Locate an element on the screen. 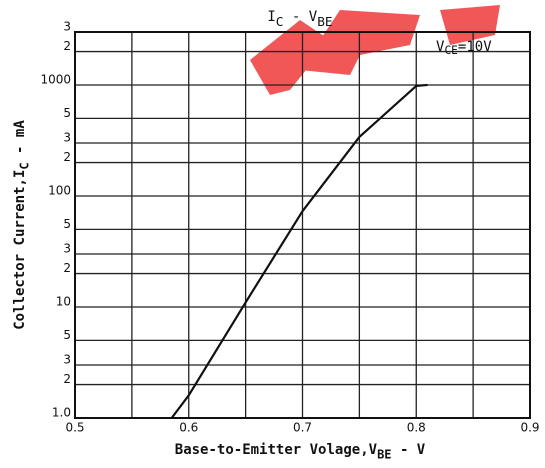 Image resolution: width=545 pixels, height=468 pixels. chart-title-part: I is located at coordinates (271, 17).